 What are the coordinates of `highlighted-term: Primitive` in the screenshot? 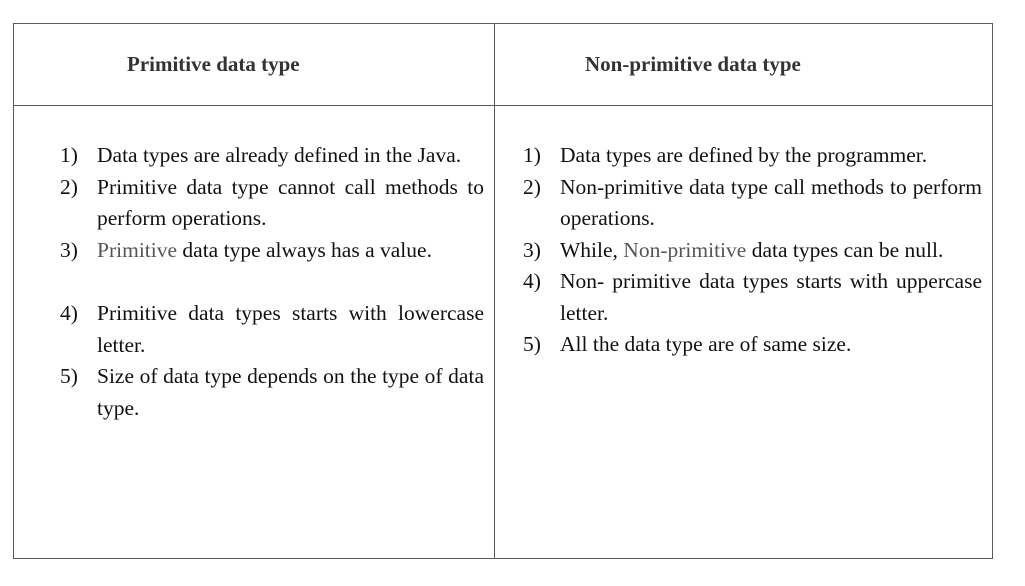 It's located at (137, 249).